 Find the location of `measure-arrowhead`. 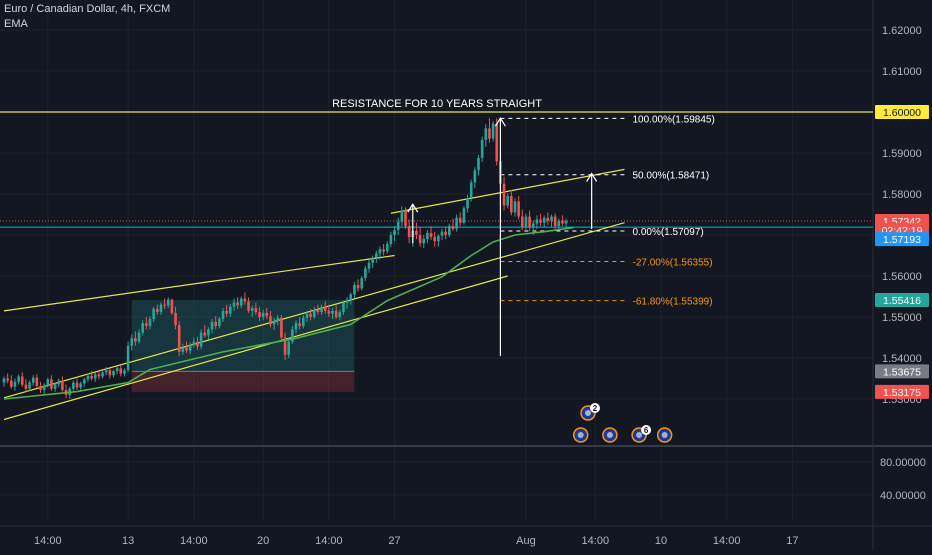

measure-arrowhead is located at coordinates (500, 122).